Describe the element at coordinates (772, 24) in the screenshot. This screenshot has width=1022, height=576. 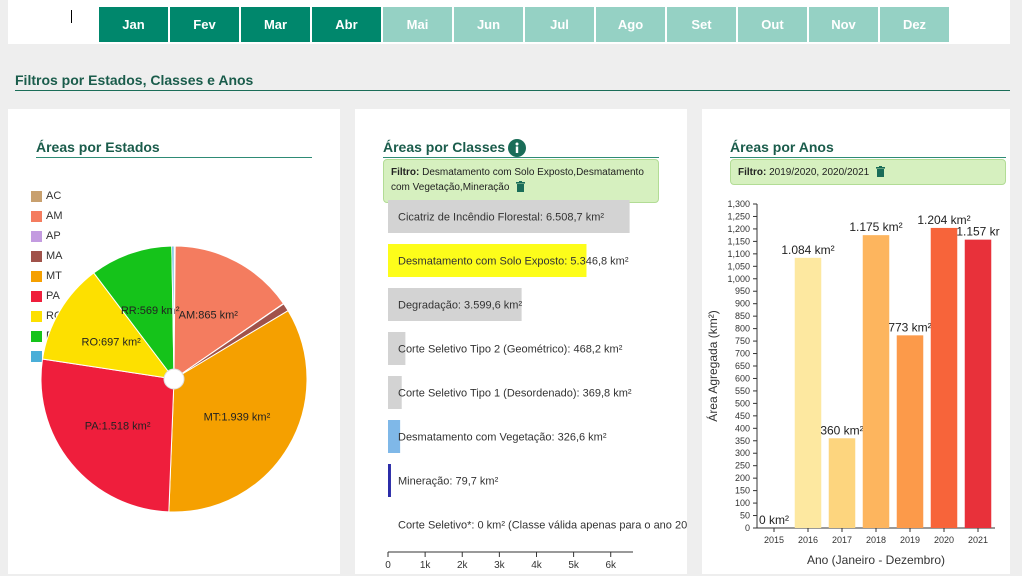
I see `month-tab-out: Out` at that location.